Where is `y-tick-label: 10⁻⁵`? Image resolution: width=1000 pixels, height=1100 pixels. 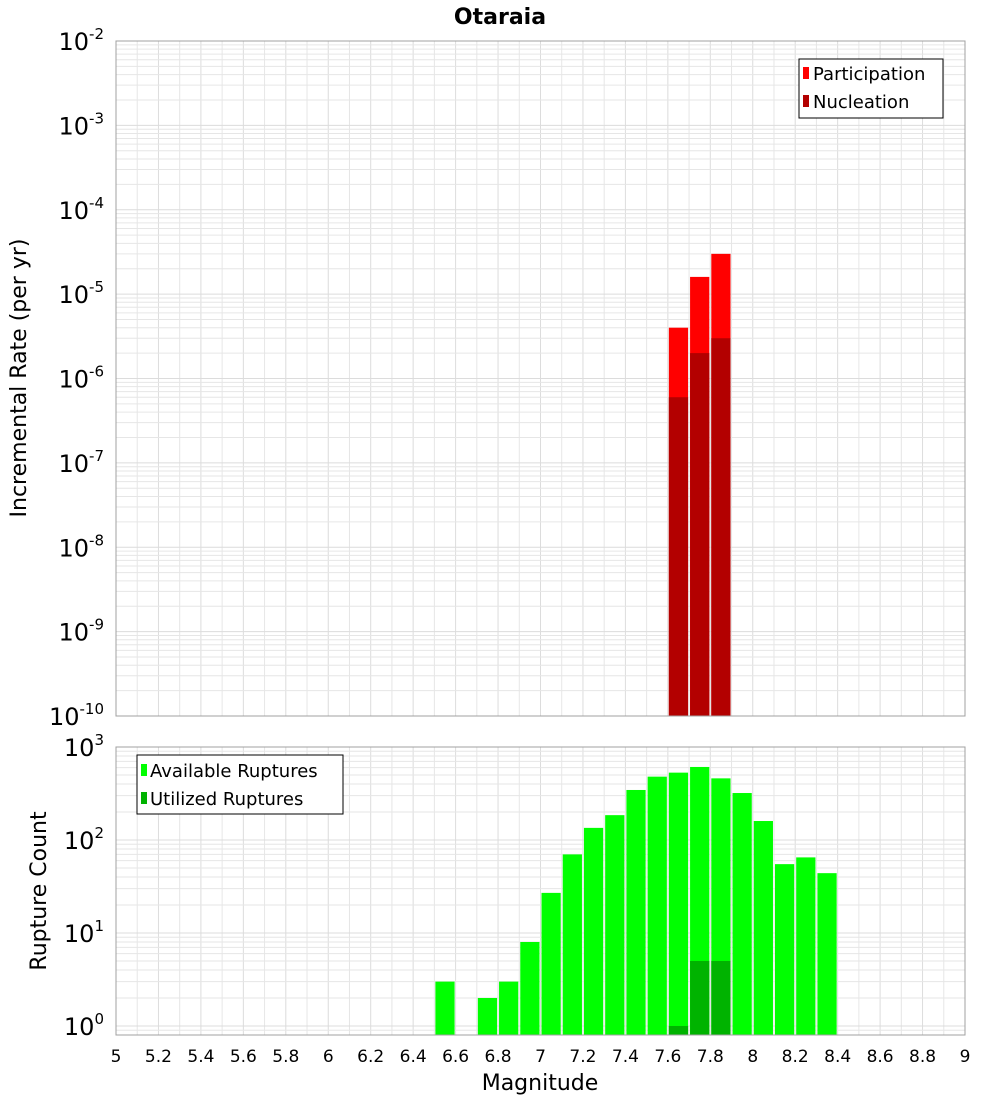
y-tick-label: 10⁻⁵ is located at coordinates (81, 293).